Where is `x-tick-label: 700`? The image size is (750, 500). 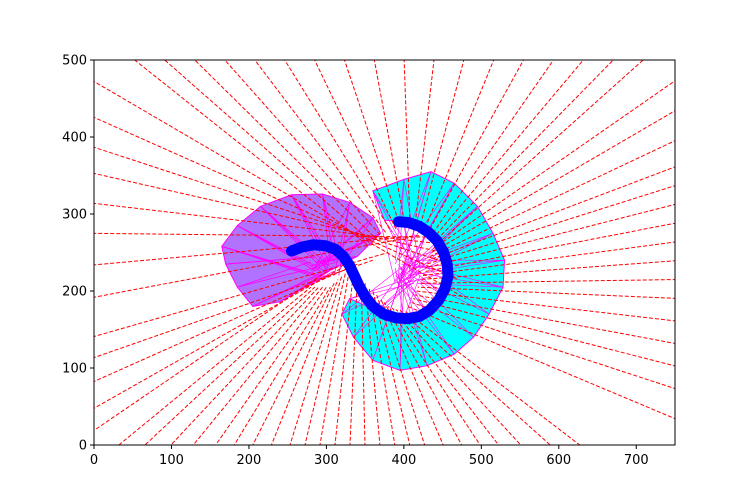 x-tick-label: 700 is located at coordinates (636, 460).